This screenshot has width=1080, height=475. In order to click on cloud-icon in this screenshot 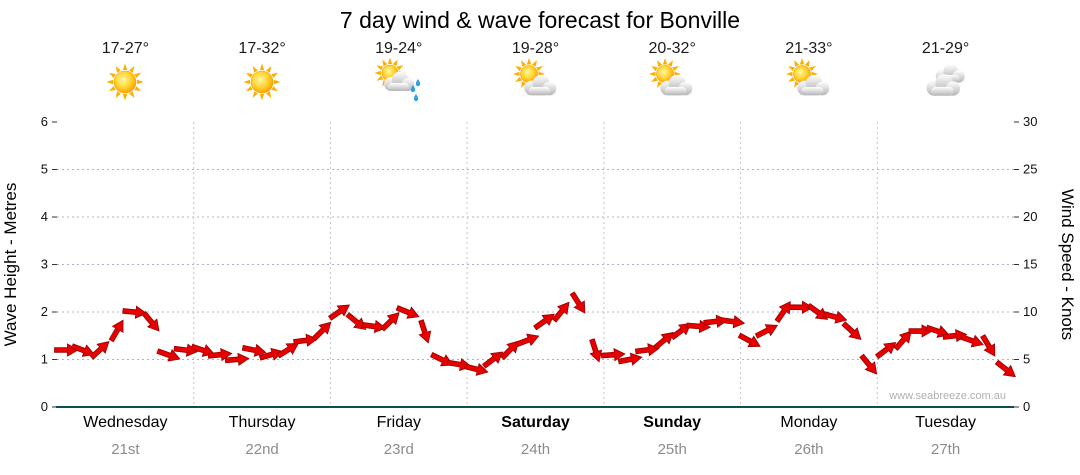, I will do `click(946, 84)`.